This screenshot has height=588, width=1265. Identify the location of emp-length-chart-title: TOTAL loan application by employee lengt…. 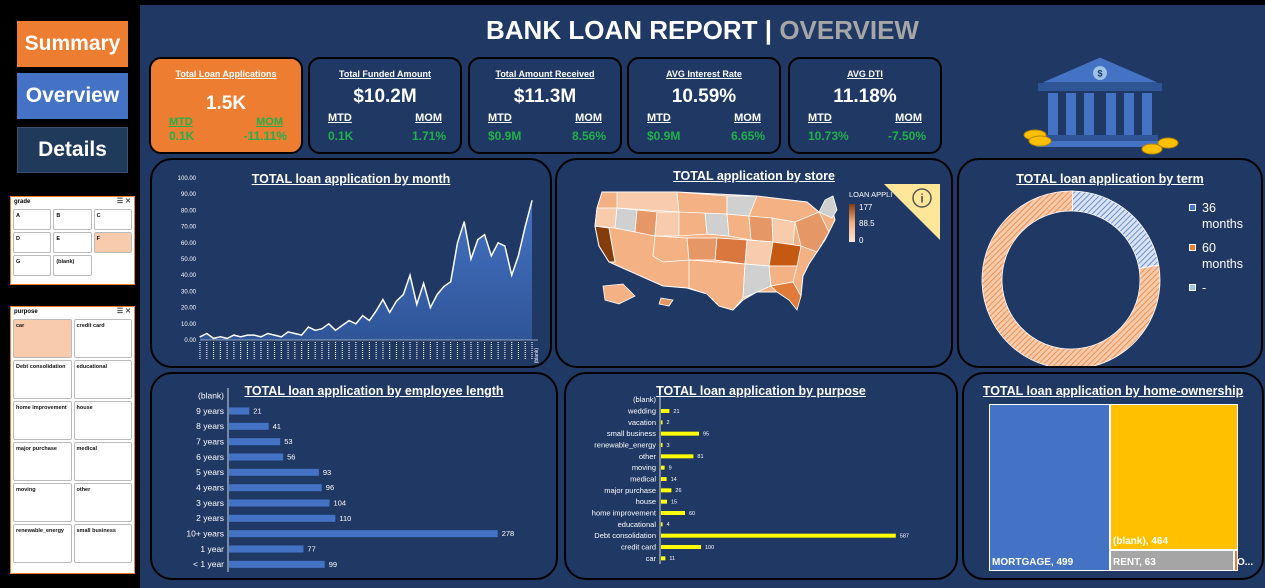
(374, 391).